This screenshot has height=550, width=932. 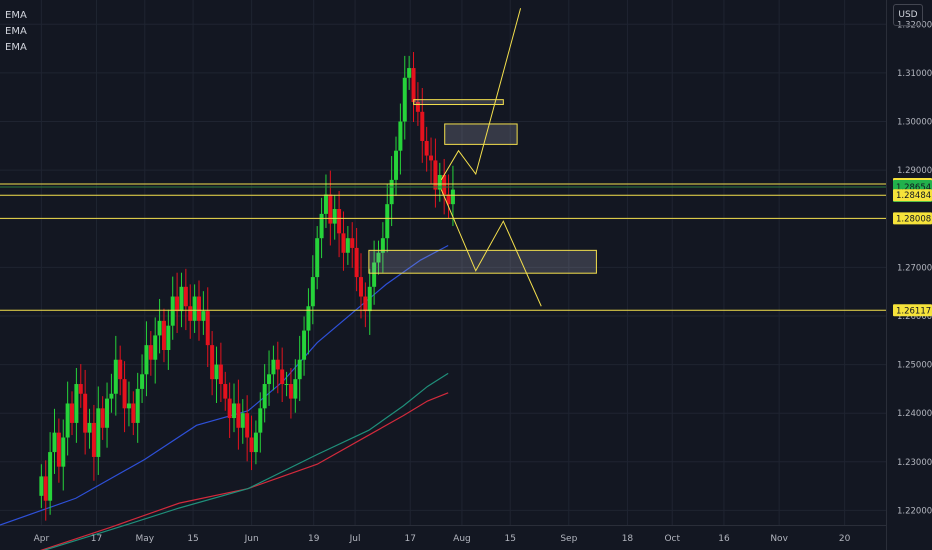 I want to click on price-tick-label: 1.24000, so click(x=914, y=414).